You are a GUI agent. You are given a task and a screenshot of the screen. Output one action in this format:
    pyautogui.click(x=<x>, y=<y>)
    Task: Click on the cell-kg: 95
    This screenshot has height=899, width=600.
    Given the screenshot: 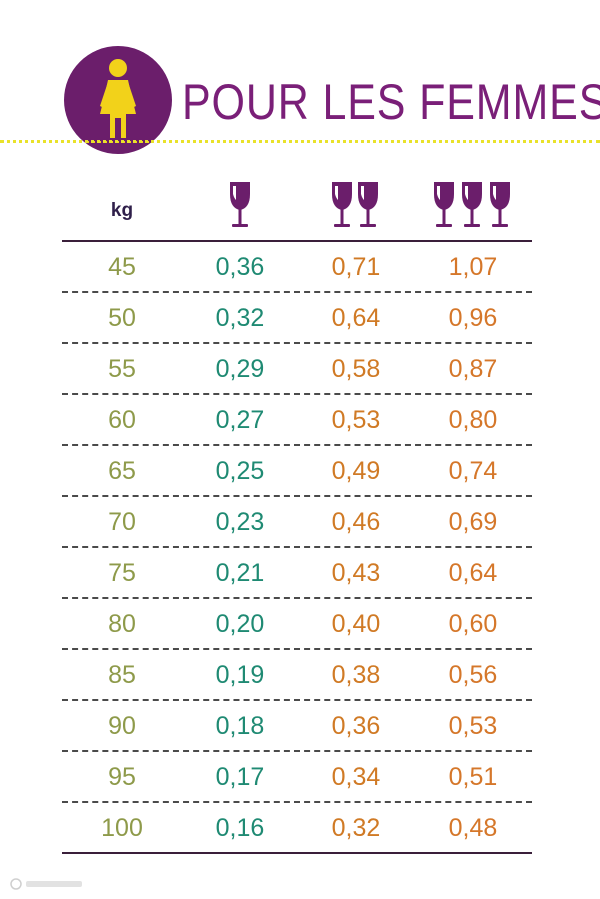 What is the action you would take?
    pyautogui.click(x=122, y=777)
    